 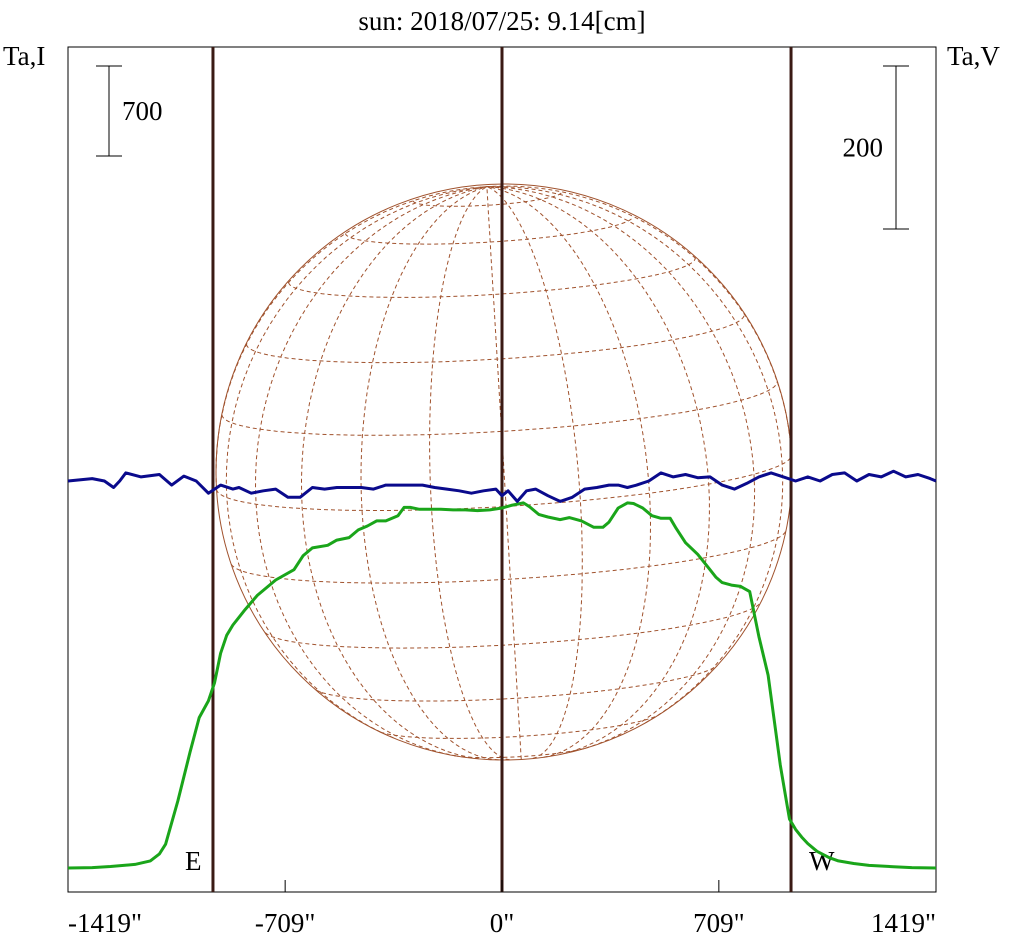 I want to click on scale-bars: 700 200, so click(x=502, y=147).